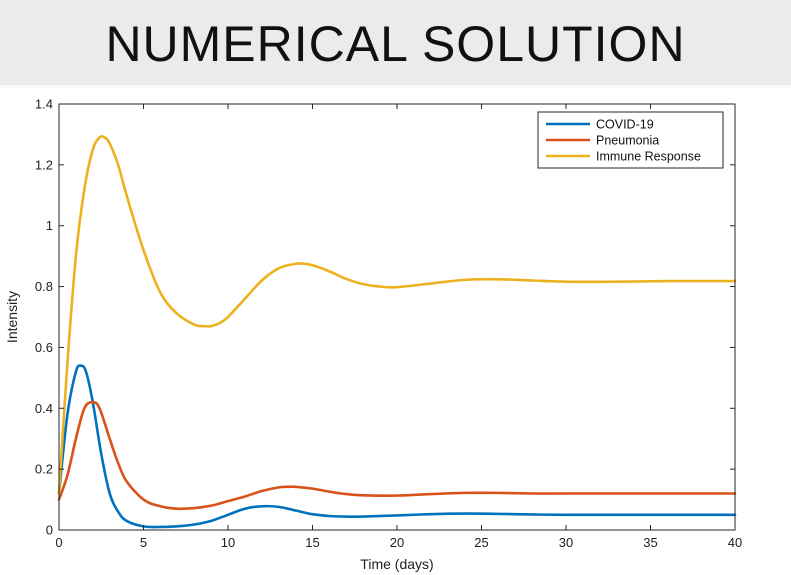  I want to click on x-tick-label: 5, so click(143, 542).